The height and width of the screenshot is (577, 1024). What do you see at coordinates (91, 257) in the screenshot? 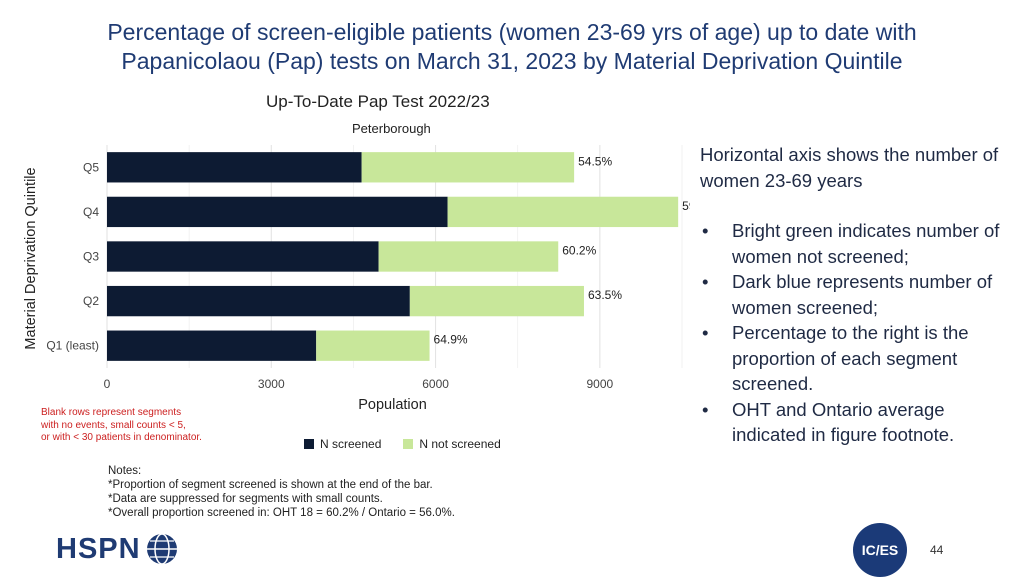
I see `y-tick-label: Q3` at bounding box center [91, 257].